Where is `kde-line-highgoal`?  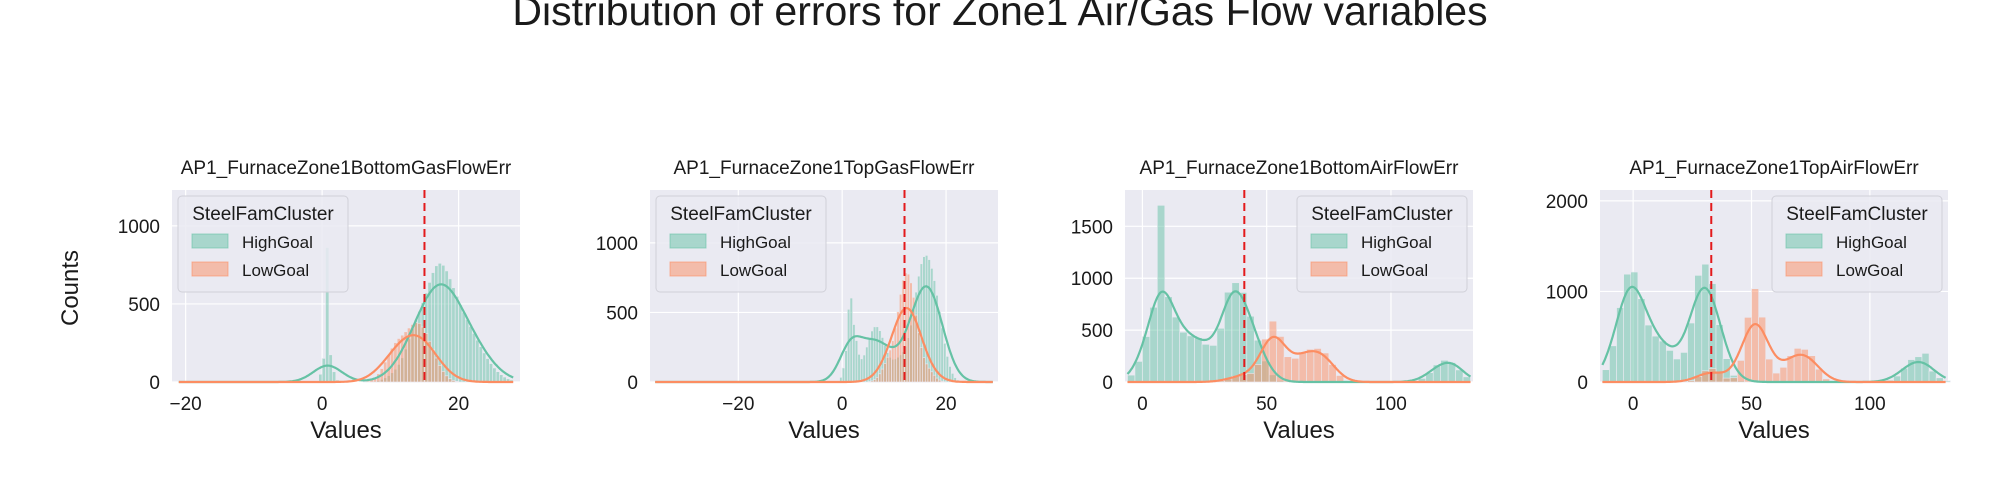 kde-line-highgoal is located at coordinates (1774, 334).